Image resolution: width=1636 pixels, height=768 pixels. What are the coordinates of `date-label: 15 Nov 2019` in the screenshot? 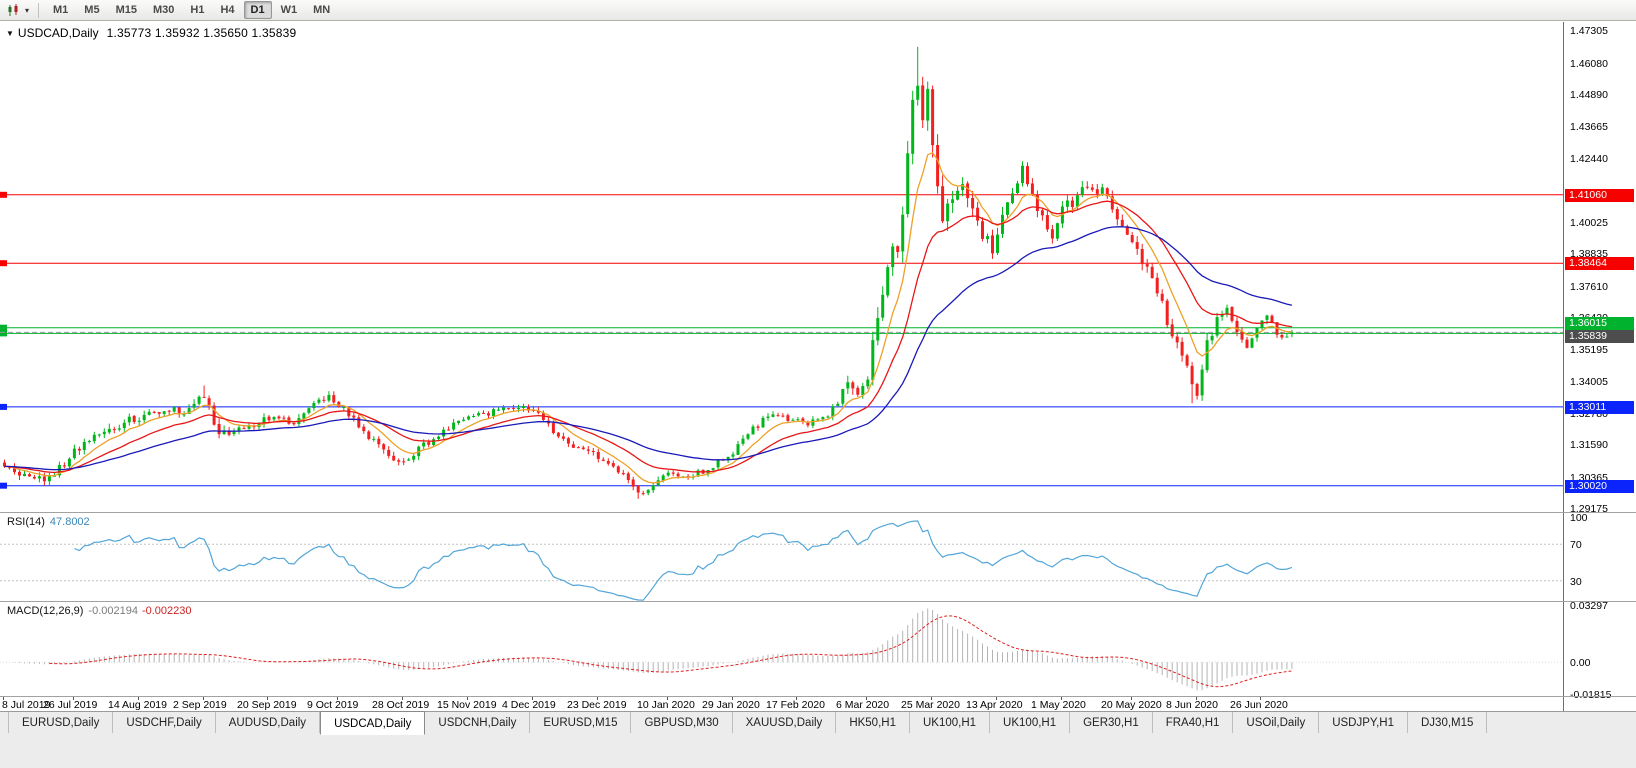 It's located at (467, 705).